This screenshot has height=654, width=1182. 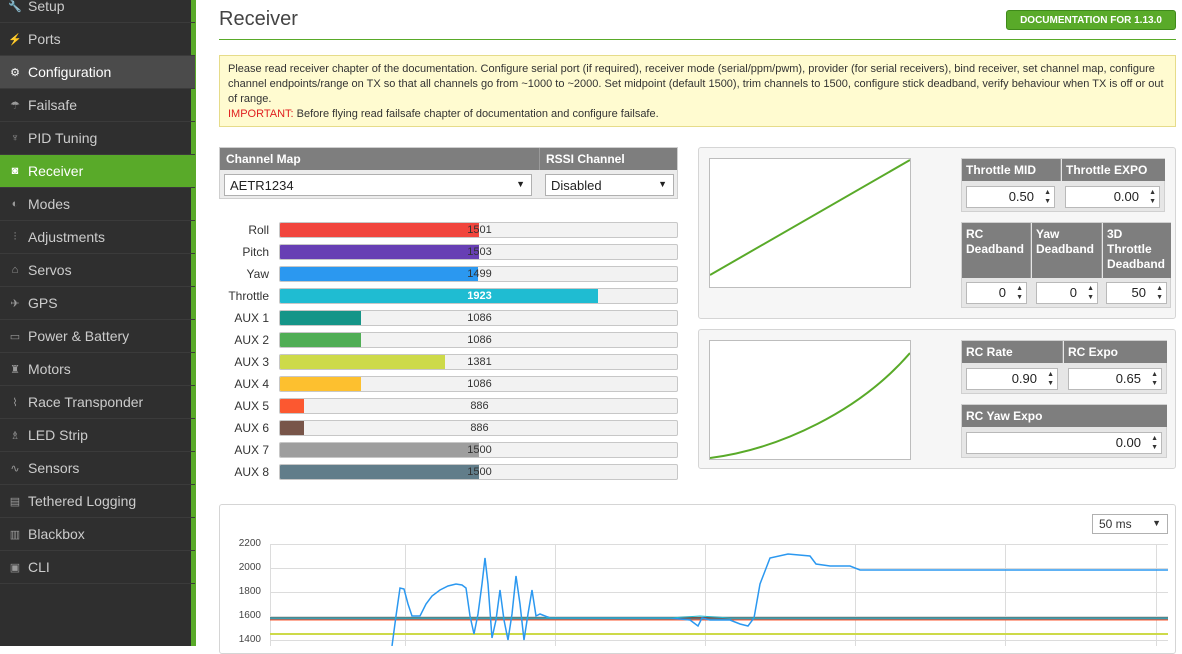 I want to click on sidebar-item-failsafe: ☂ Failsafe, so click(x=97, y=105).